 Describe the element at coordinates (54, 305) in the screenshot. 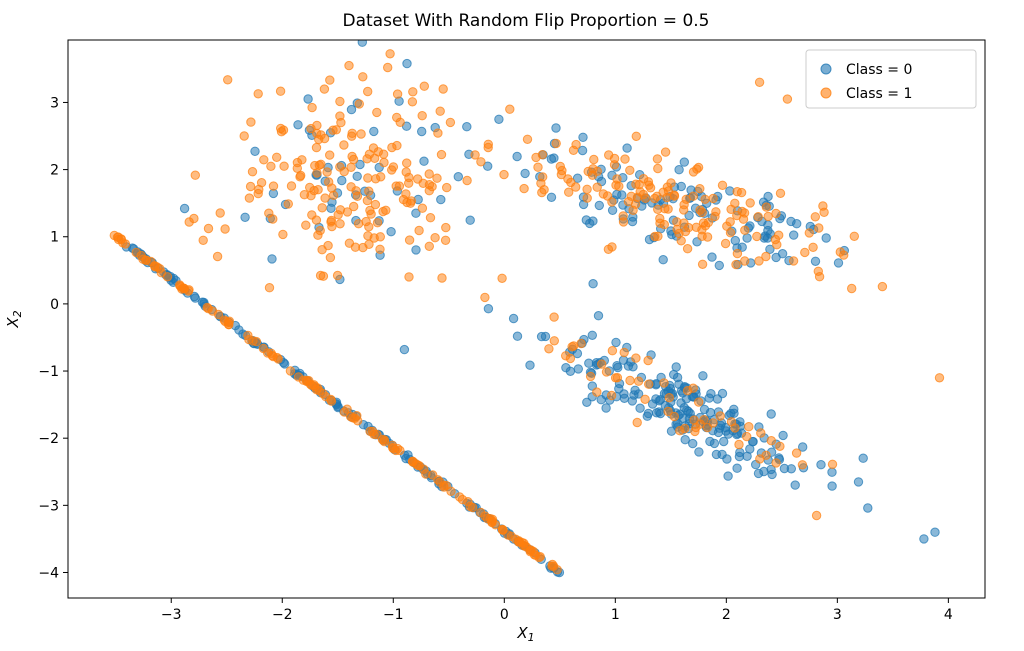

I see `y-tick-label: 0` at that location.